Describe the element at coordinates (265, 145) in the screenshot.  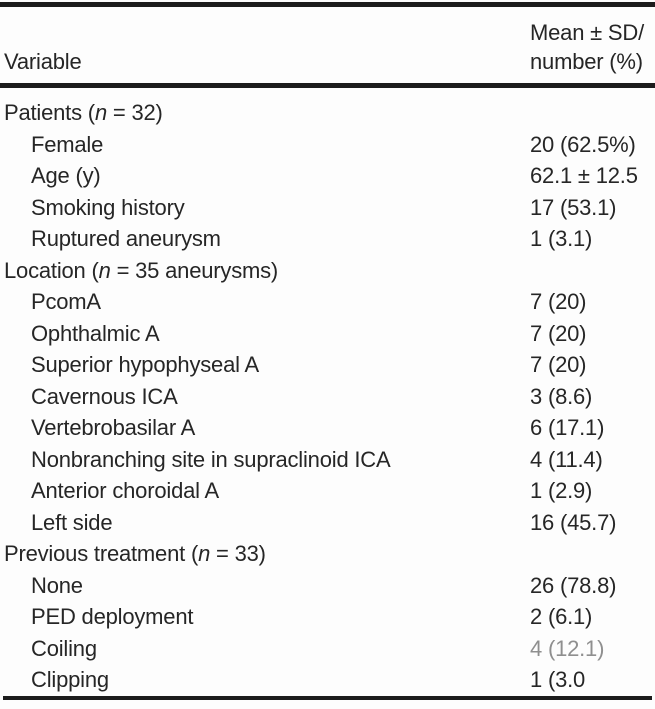
I see `row-label: Female` at that location.